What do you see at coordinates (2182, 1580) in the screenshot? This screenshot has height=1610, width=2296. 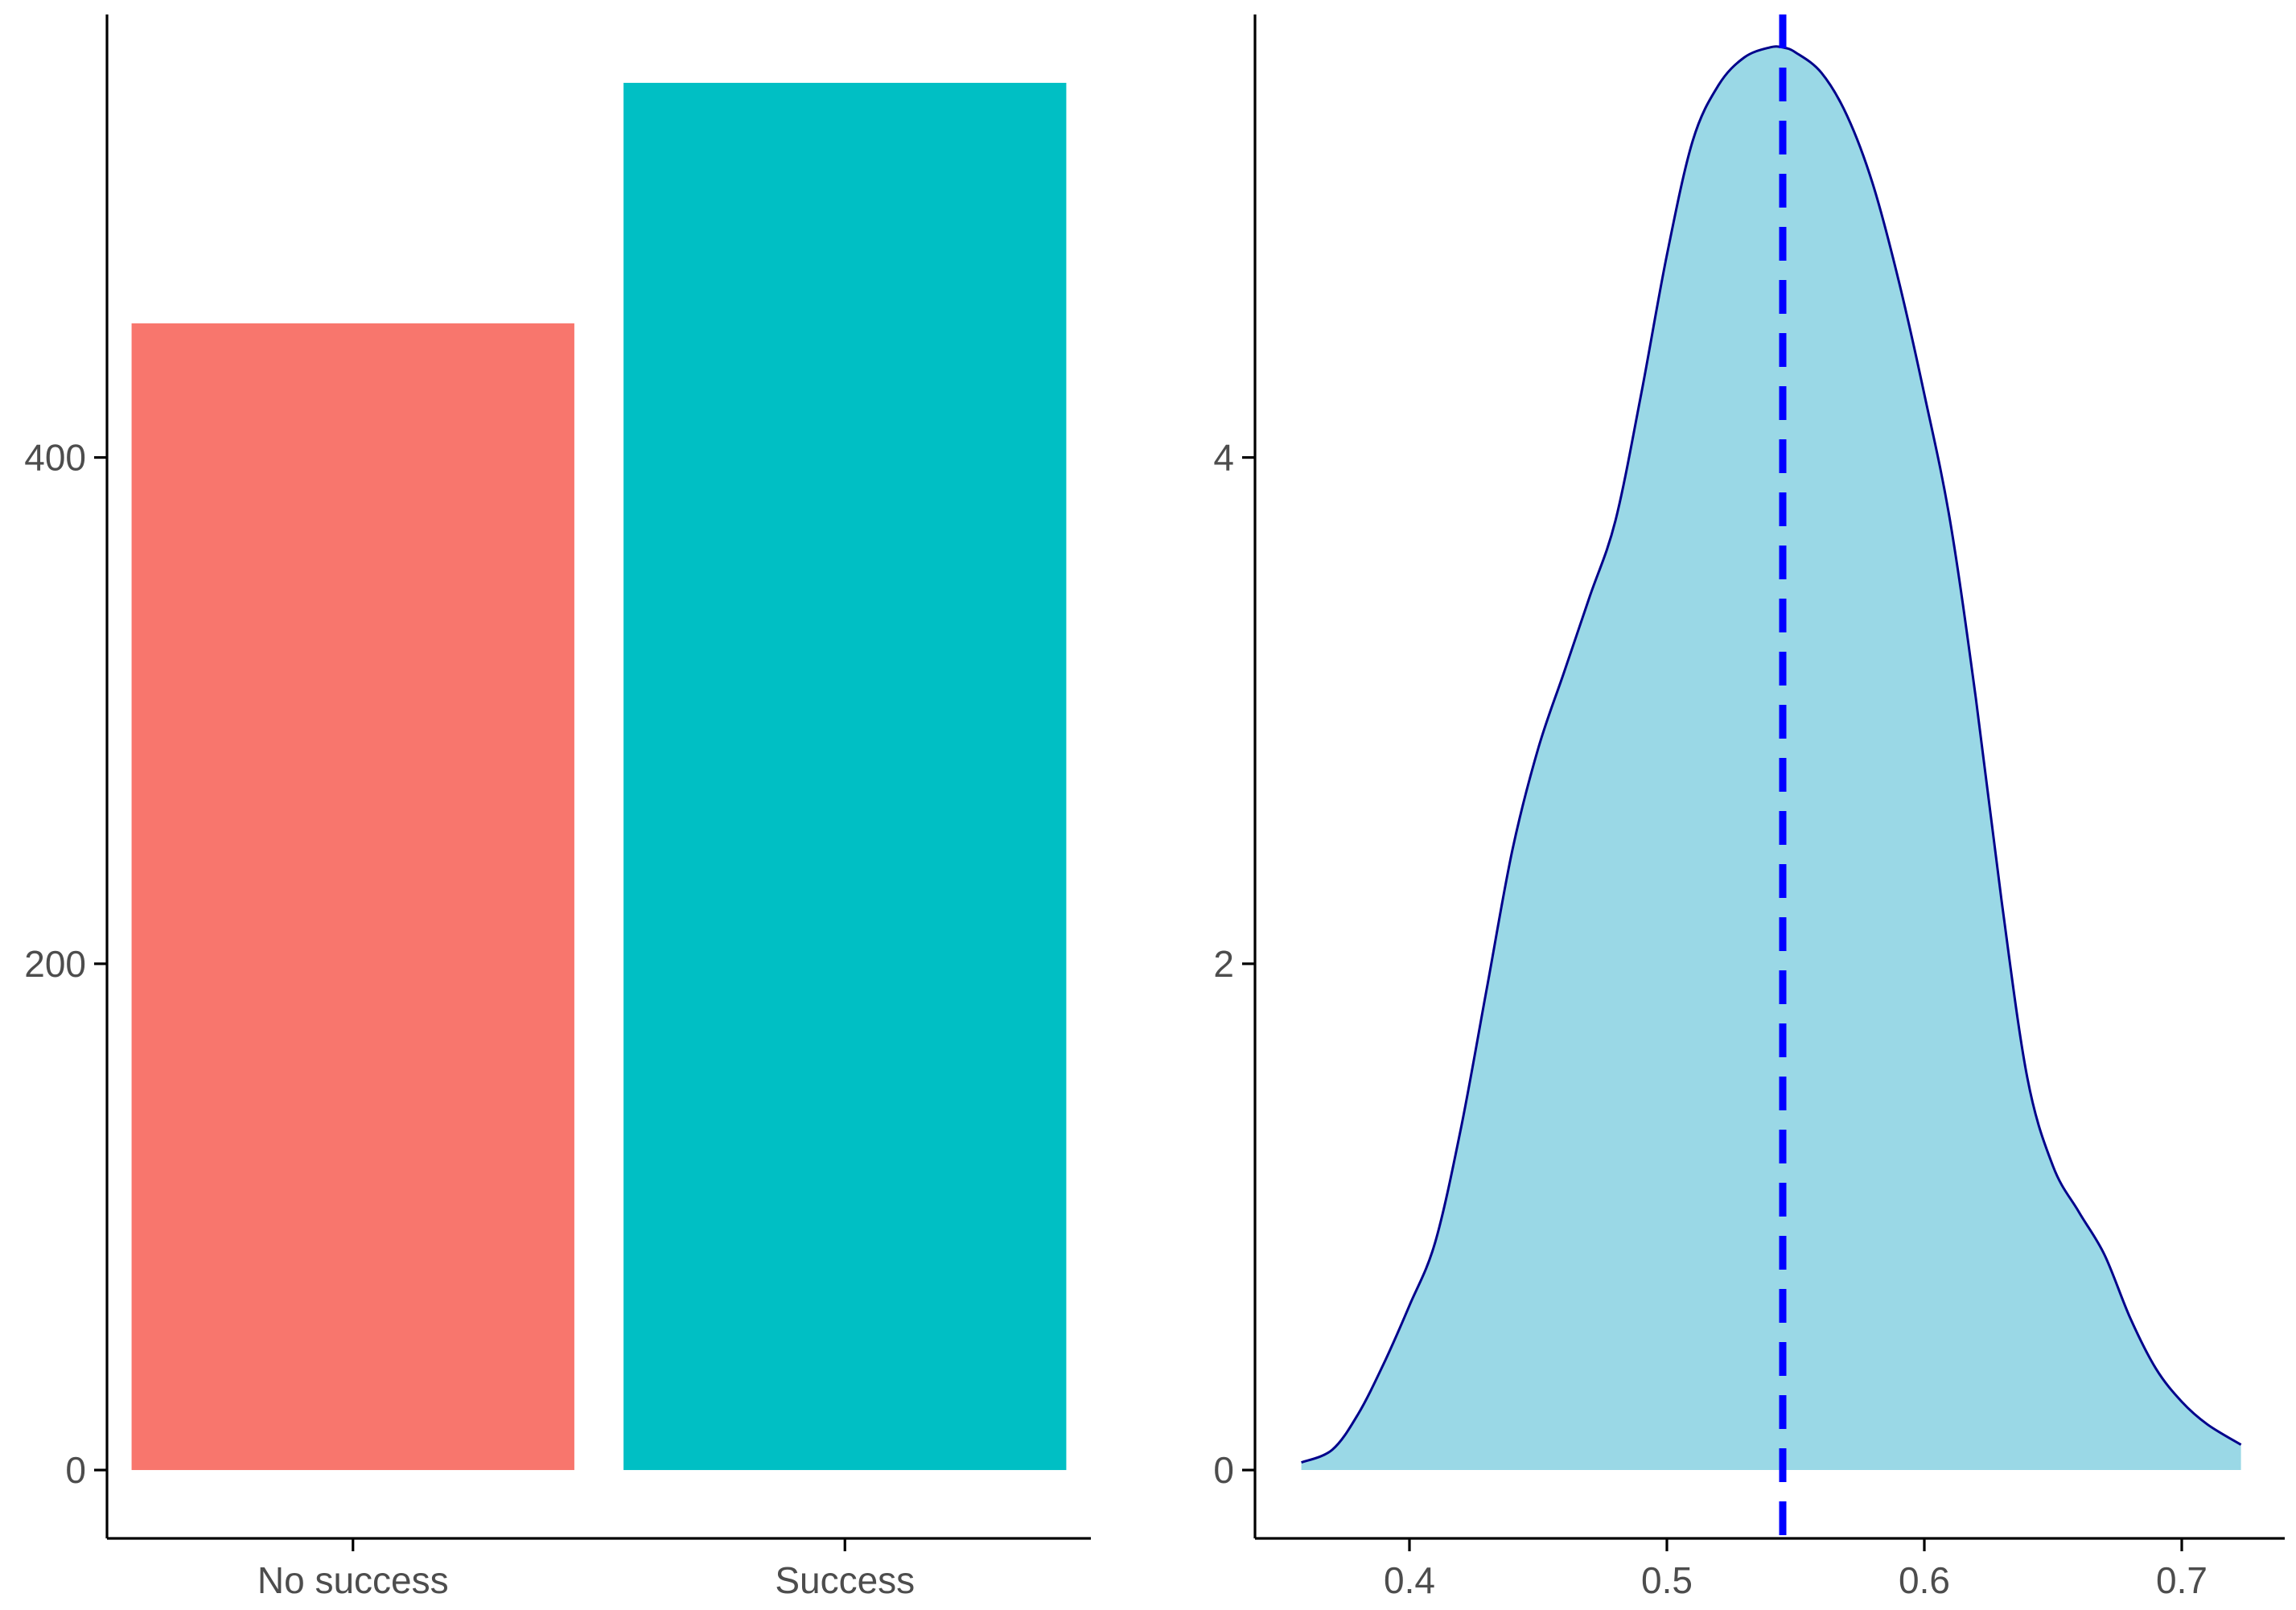 I see `x-tick-label: 0.7` at bounding box center [2182, 1580].